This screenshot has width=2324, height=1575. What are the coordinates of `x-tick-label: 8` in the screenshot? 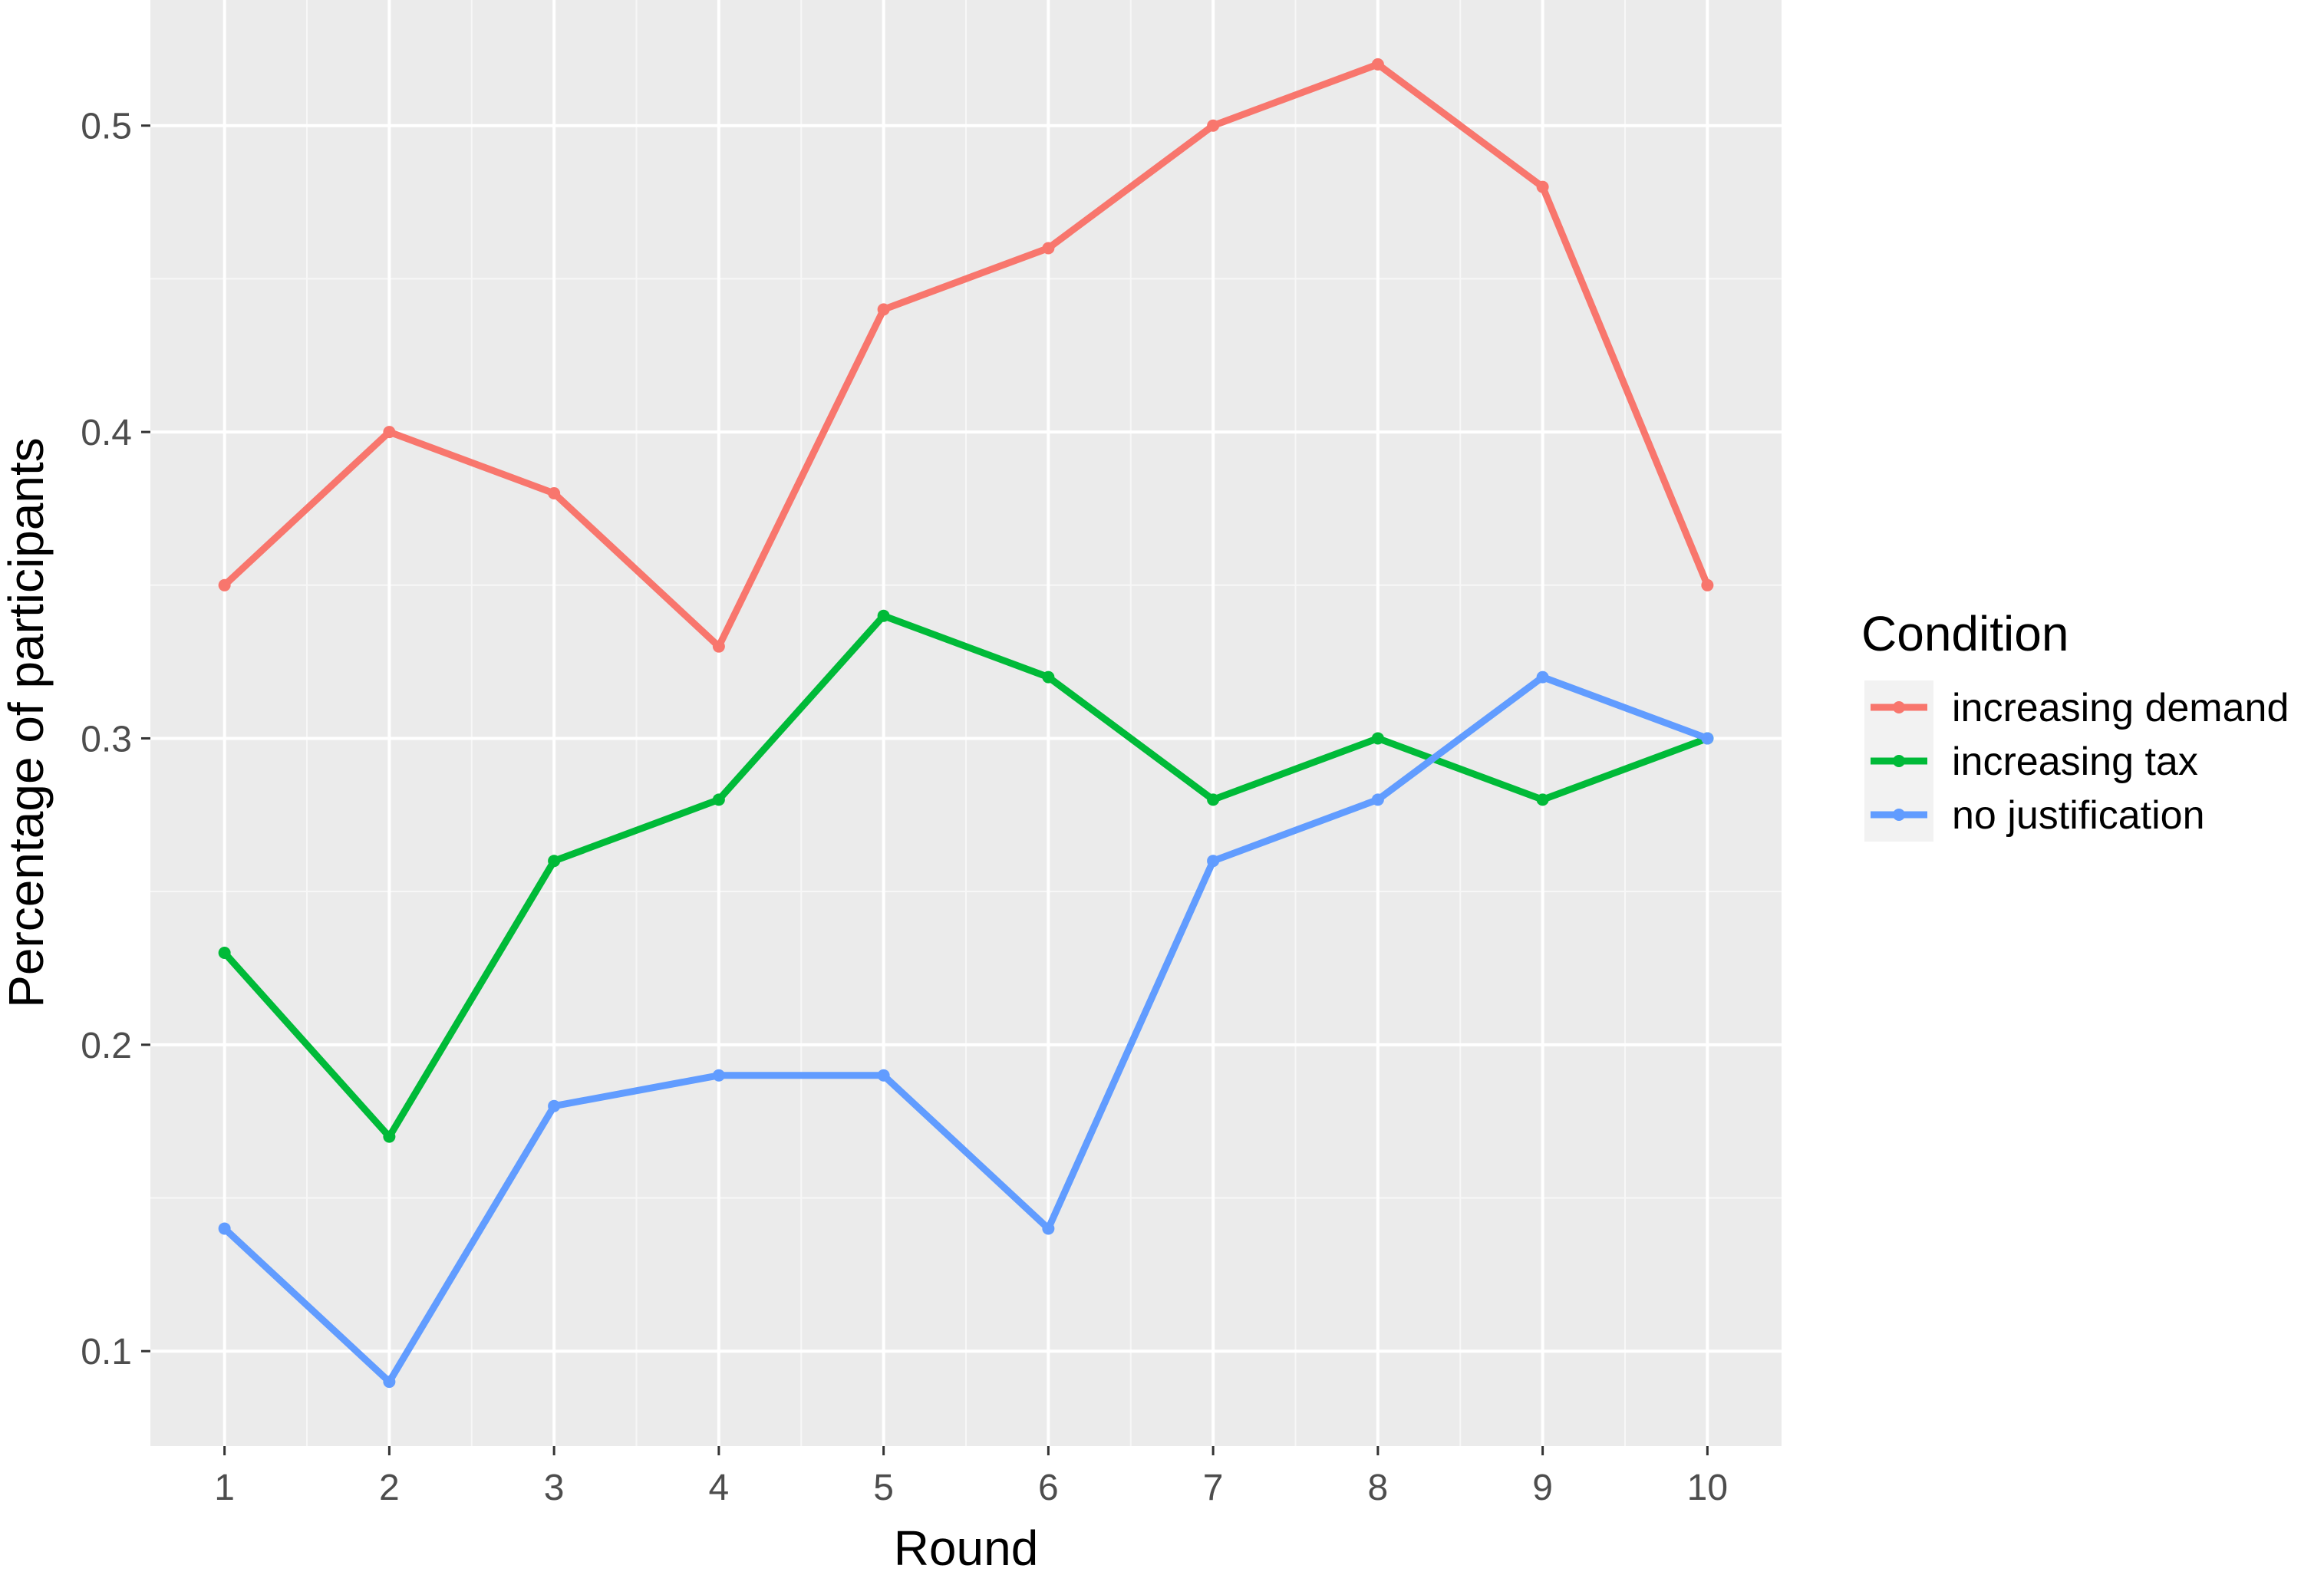 It's located at (1378, 1488).